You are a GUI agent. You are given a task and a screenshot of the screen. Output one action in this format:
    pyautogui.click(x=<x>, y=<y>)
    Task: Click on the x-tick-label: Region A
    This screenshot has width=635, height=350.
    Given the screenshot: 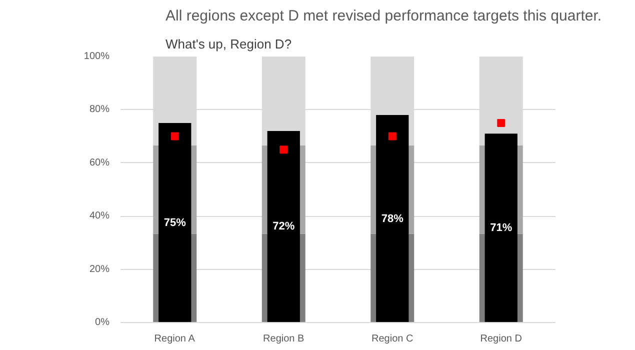 What is the action you would take?
    pyautogui.click(x=175, y=339)
    